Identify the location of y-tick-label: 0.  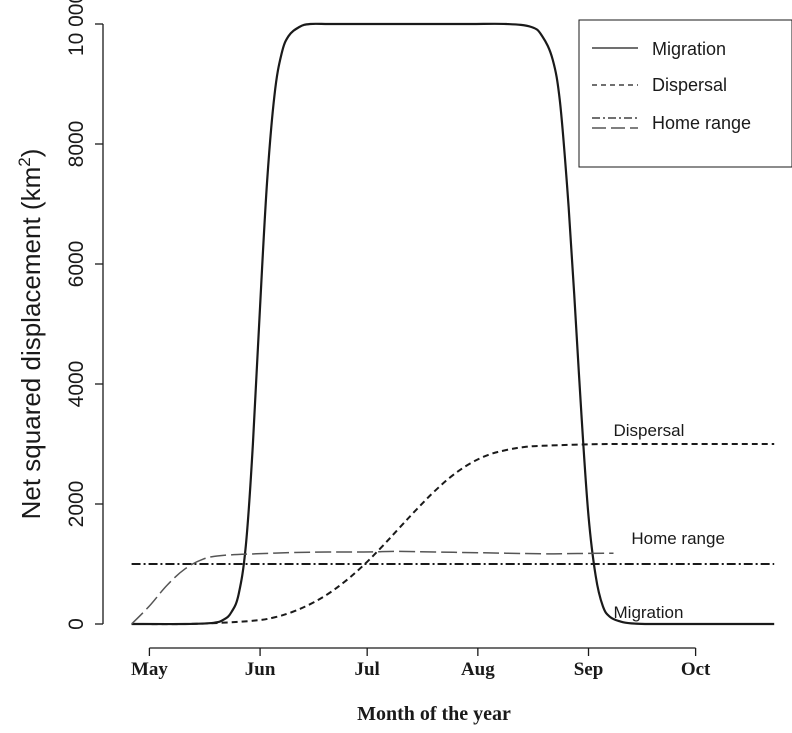
(76, 624).